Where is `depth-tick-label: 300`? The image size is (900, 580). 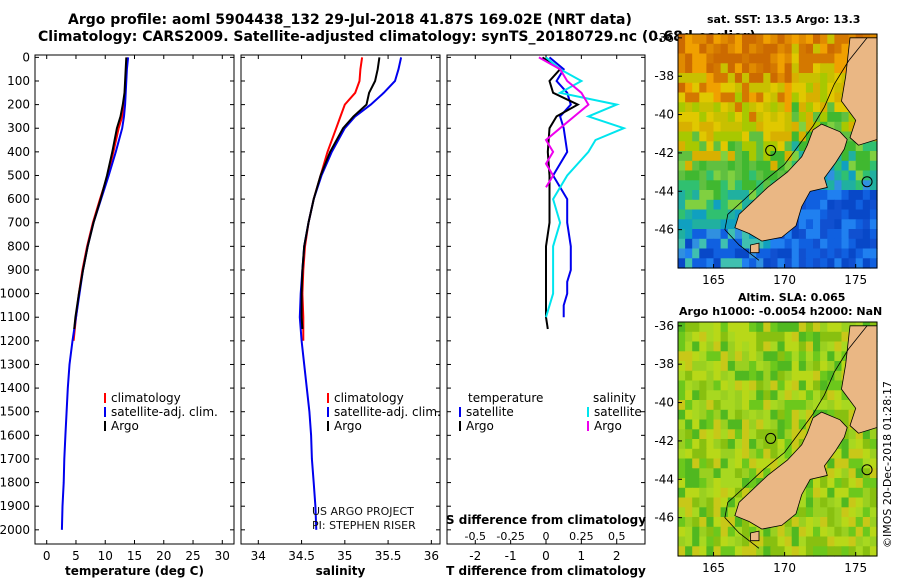
depth-tick-label: 300 is located at coordinates (18, 128).